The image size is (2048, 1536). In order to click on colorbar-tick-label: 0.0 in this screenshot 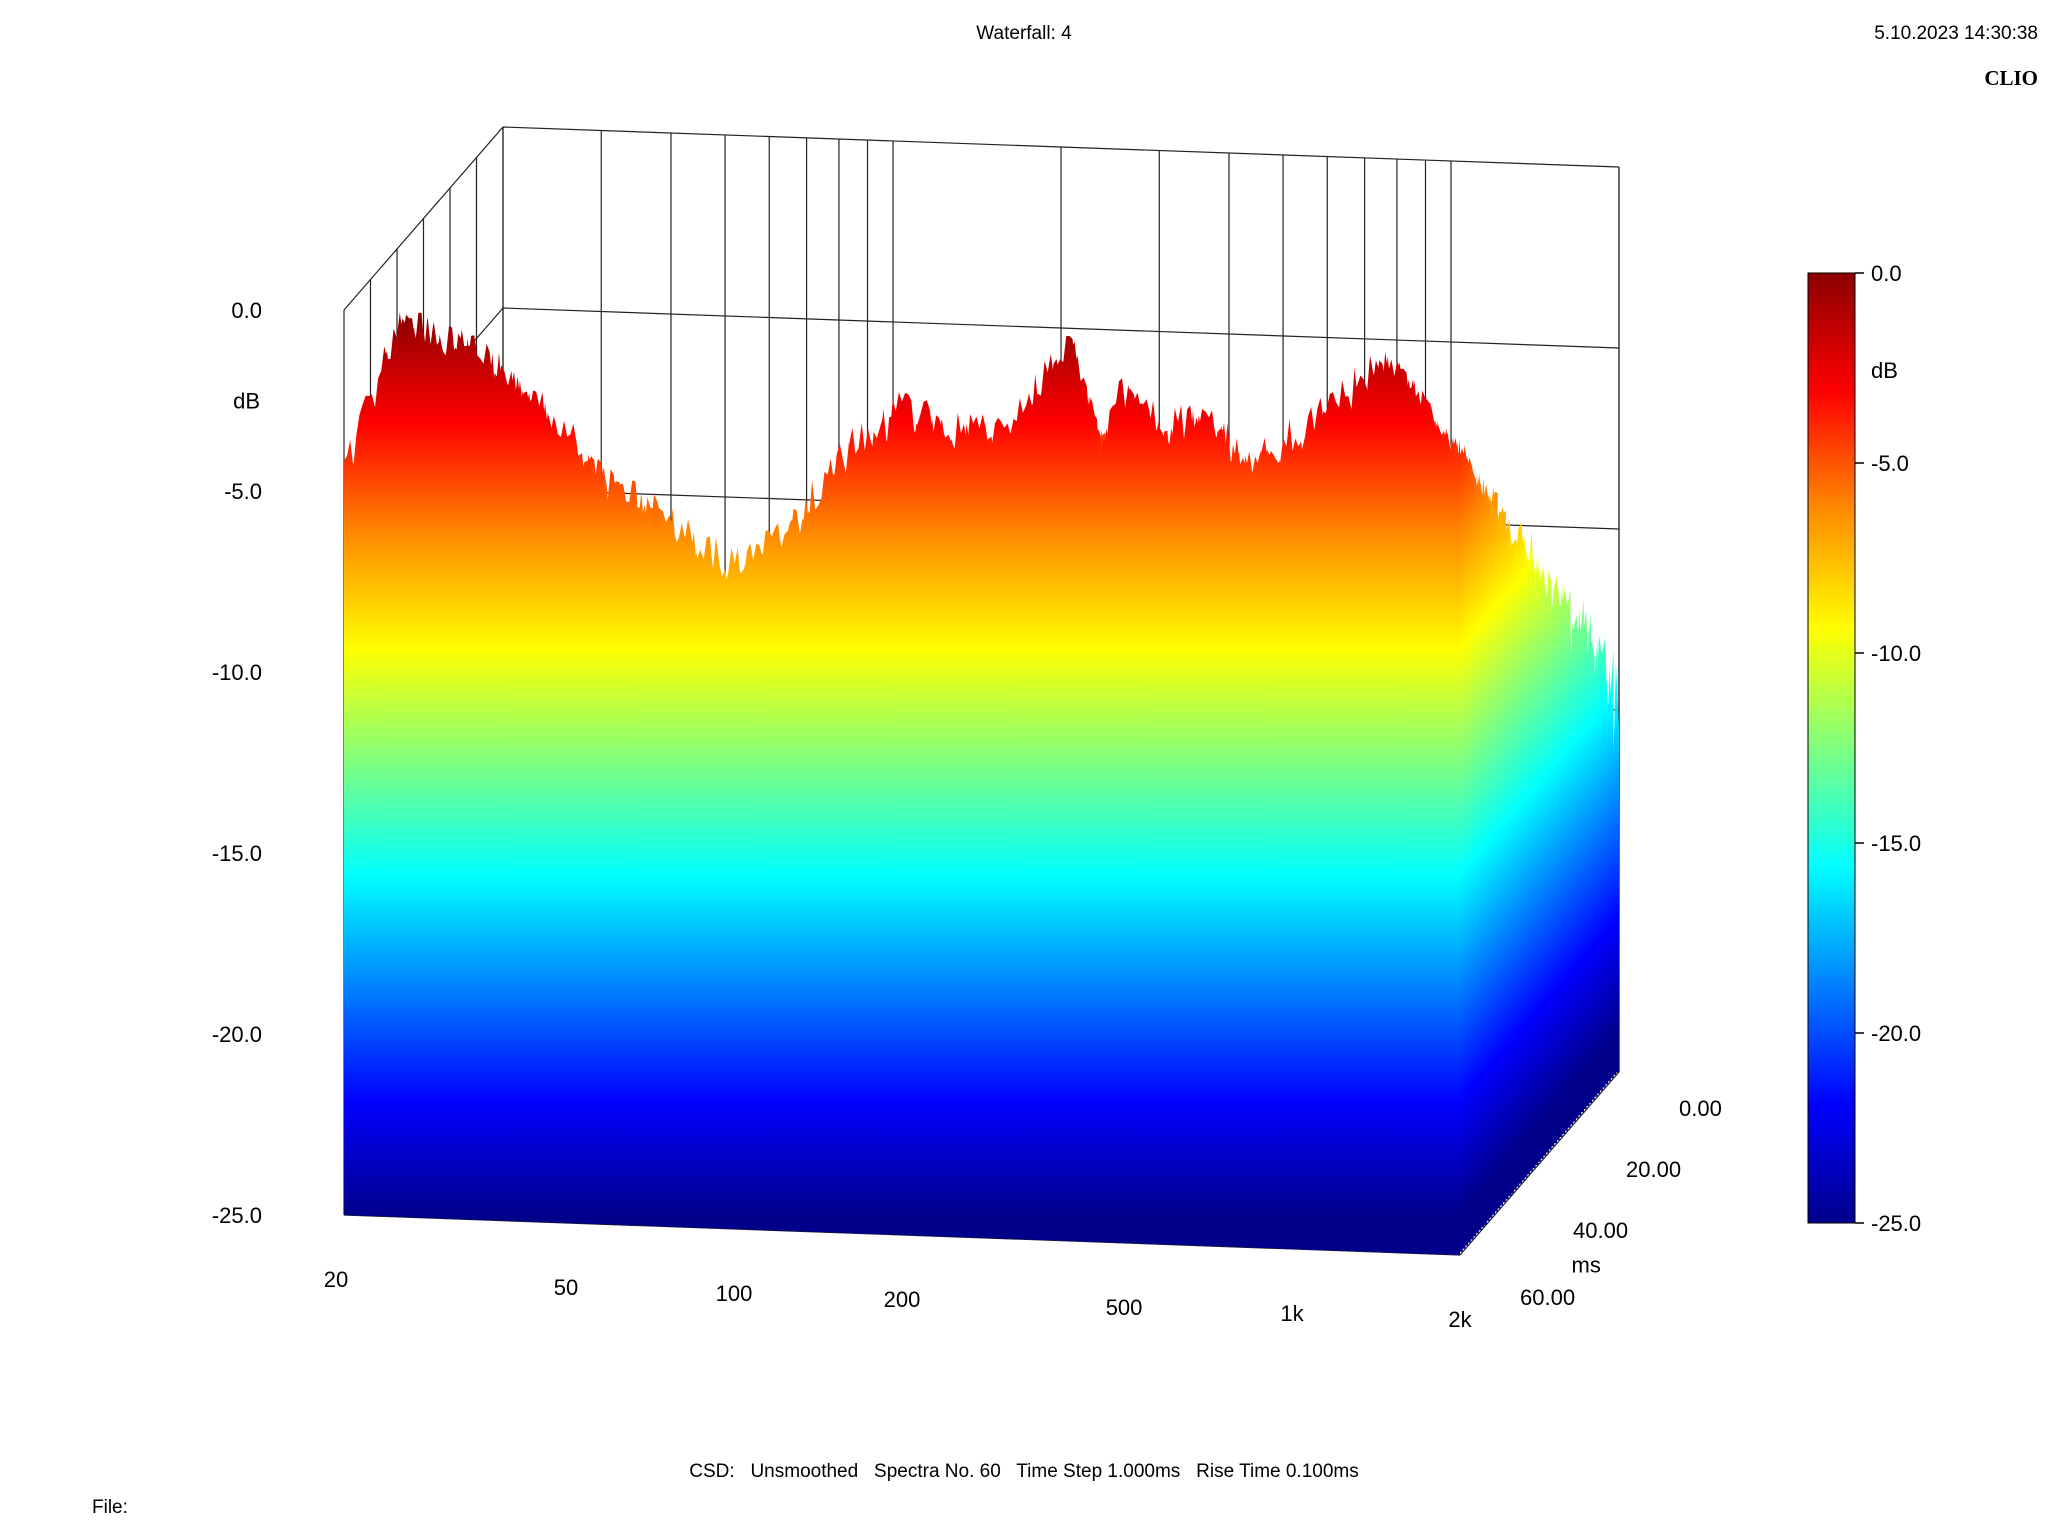, I will do `click(1886, 273)`.